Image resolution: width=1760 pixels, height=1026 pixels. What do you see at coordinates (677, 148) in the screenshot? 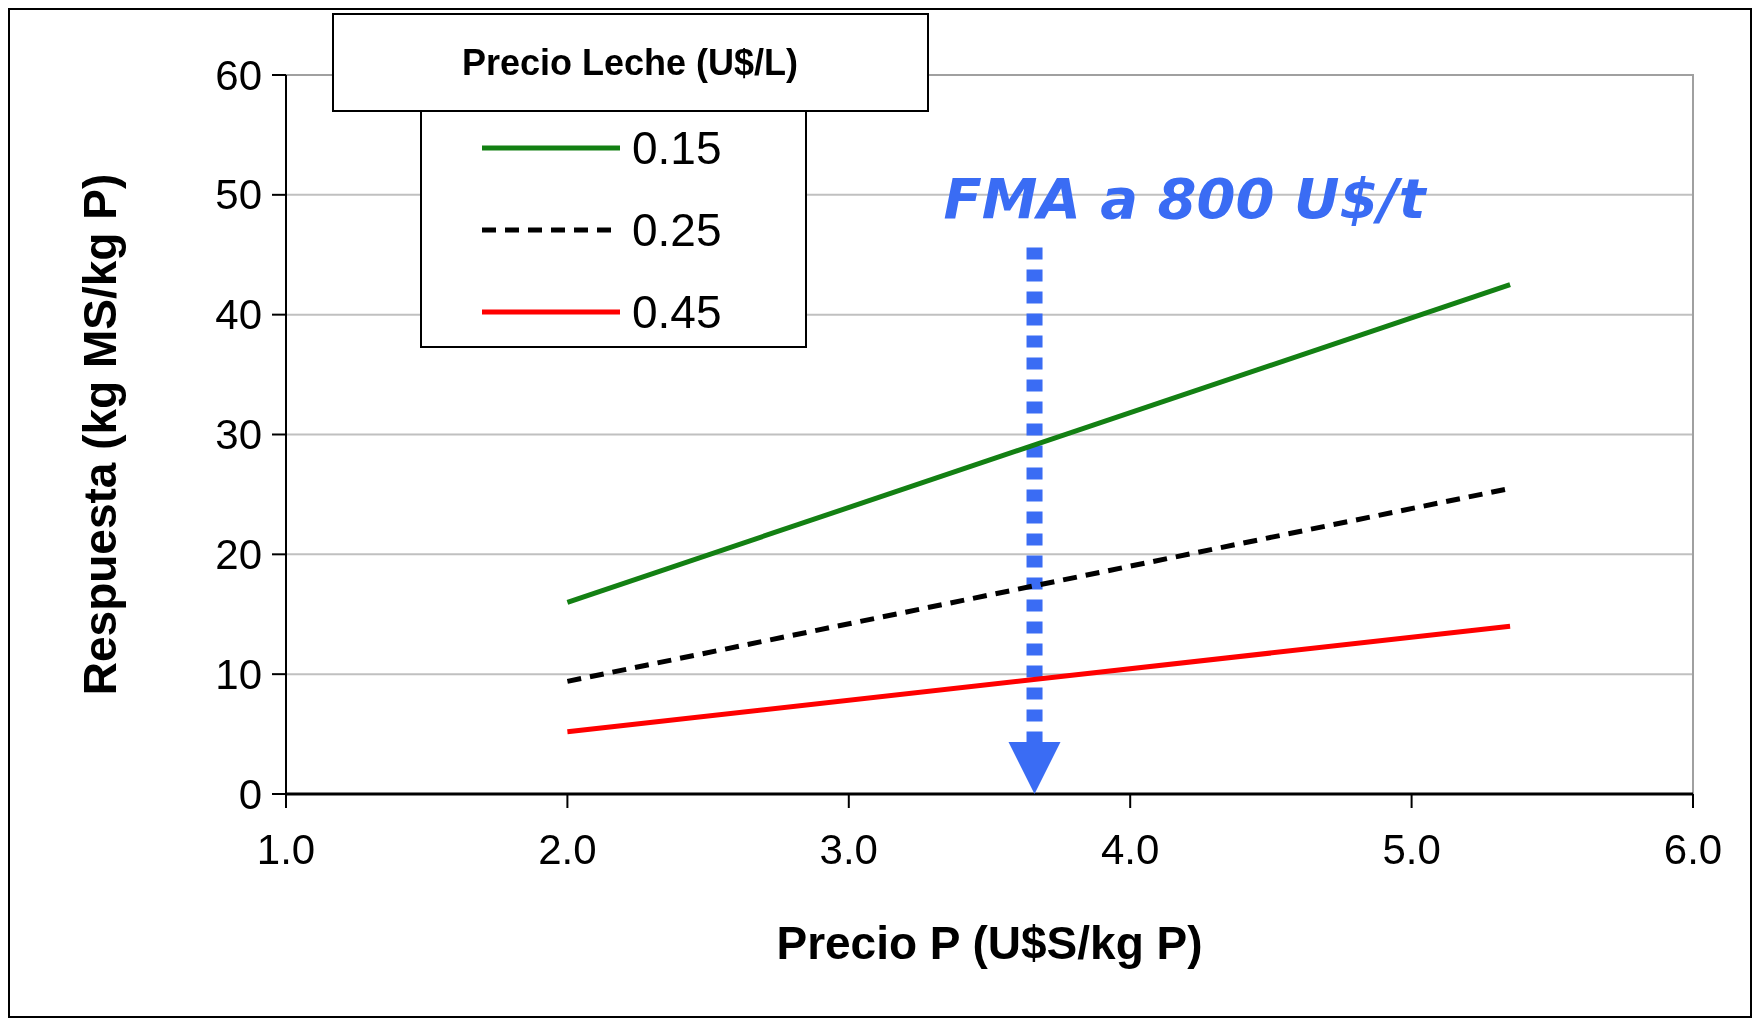
I see `legend-label: 0.15` at bounding box center [677, 148].